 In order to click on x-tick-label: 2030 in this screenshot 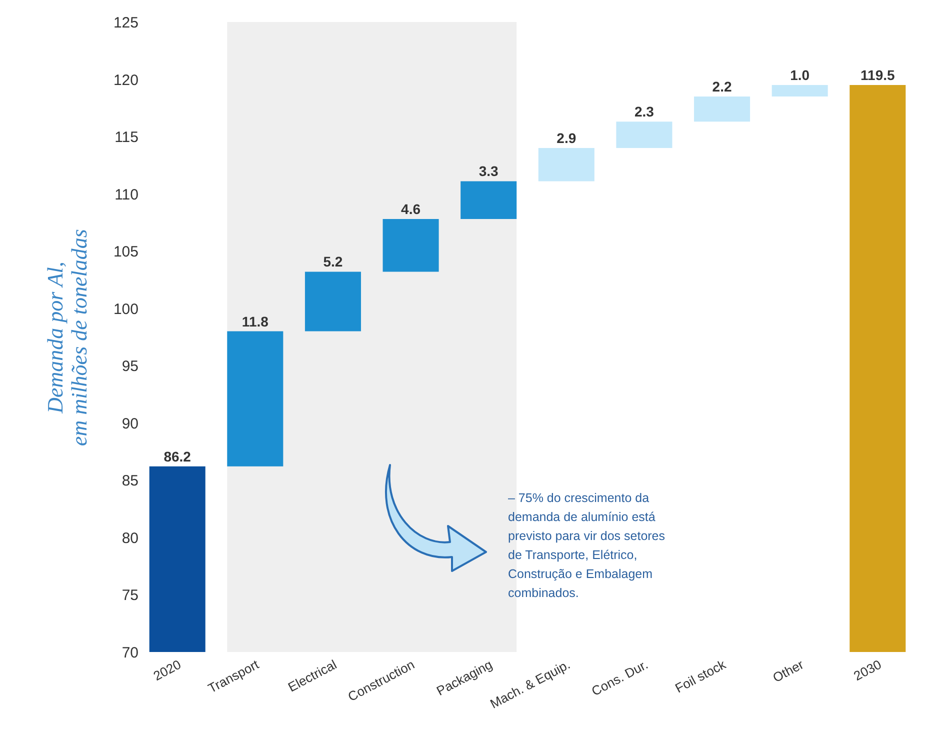, I will do `click(867, 670)`.